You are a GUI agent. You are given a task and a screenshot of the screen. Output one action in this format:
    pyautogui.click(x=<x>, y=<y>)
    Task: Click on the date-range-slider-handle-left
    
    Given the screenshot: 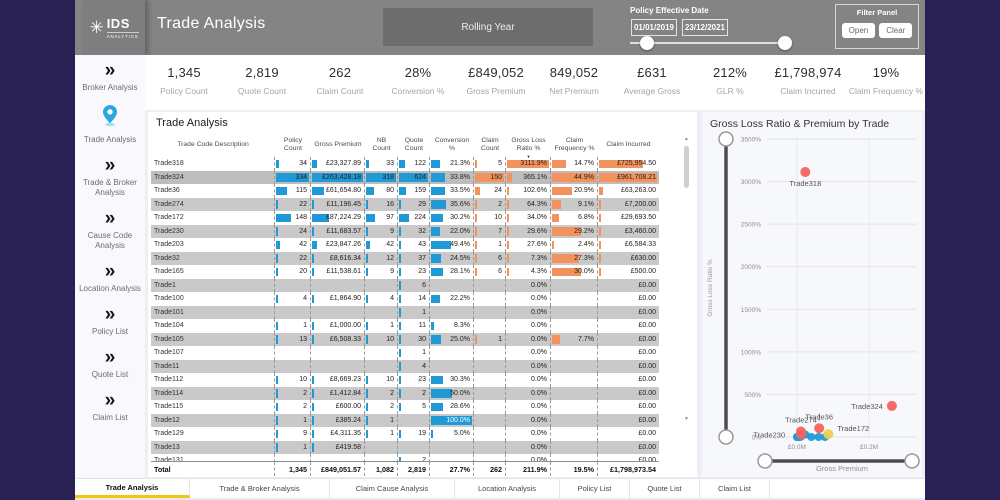 What is the action you would take?
    pyautogui.click(x=647, y=43)
    